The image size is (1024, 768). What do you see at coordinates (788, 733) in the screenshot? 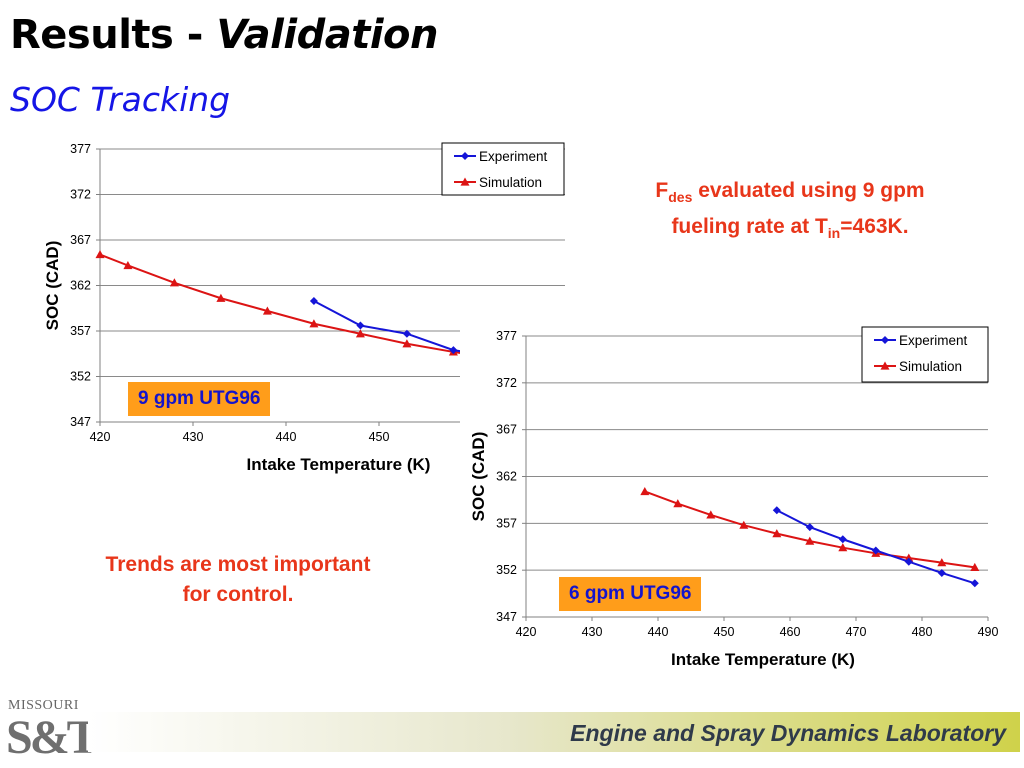
I see `footer-lab-name: Engine and Spray Dynamics Laboratory` at bounding box center [788, 733].